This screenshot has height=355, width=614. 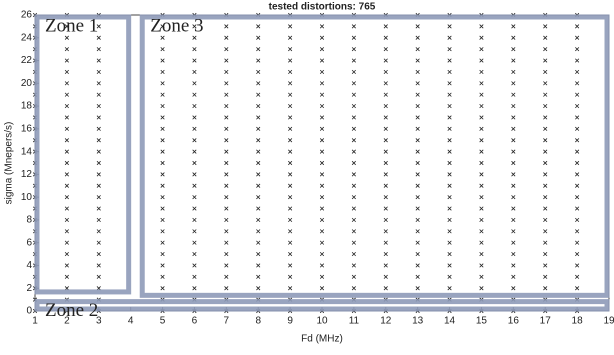 I want to click on chart-title: tested distortions: 765, so click(x=322, y=7).